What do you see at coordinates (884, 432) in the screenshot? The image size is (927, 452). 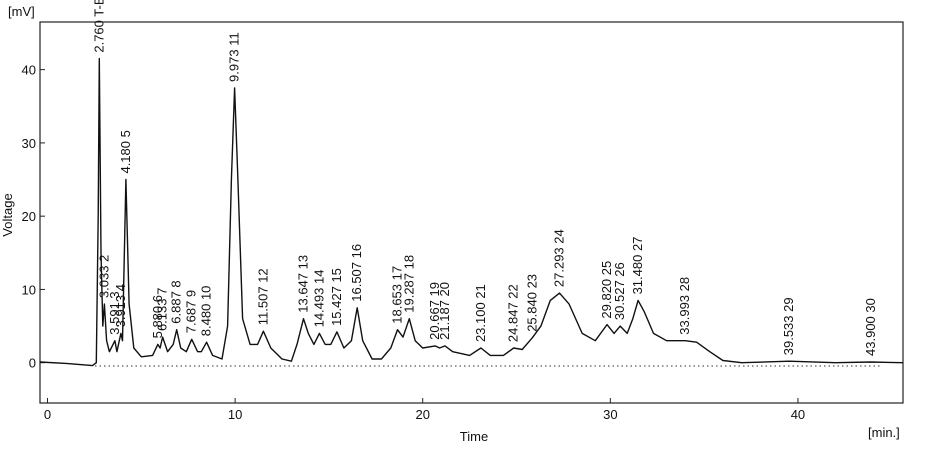 I see `x-unit: [min.]` at bounding box center [884, 432].